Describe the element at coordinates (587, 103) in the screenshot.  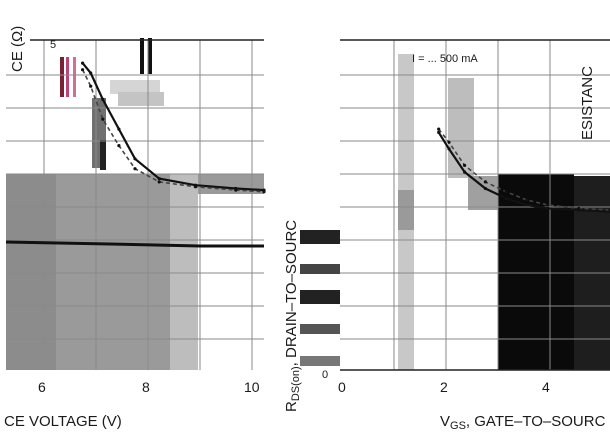
I see `right-side-label: ESISTANC` at that location.